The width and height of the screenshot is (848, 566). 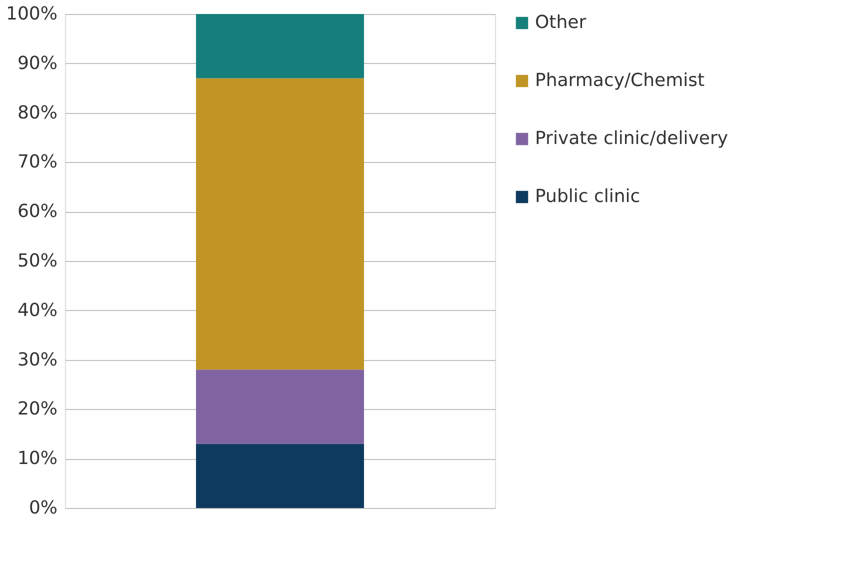 What do you see at coordinates (561, 22) in the screenshot?
I see `legend-label: Other` at bounding box center [561, 22].